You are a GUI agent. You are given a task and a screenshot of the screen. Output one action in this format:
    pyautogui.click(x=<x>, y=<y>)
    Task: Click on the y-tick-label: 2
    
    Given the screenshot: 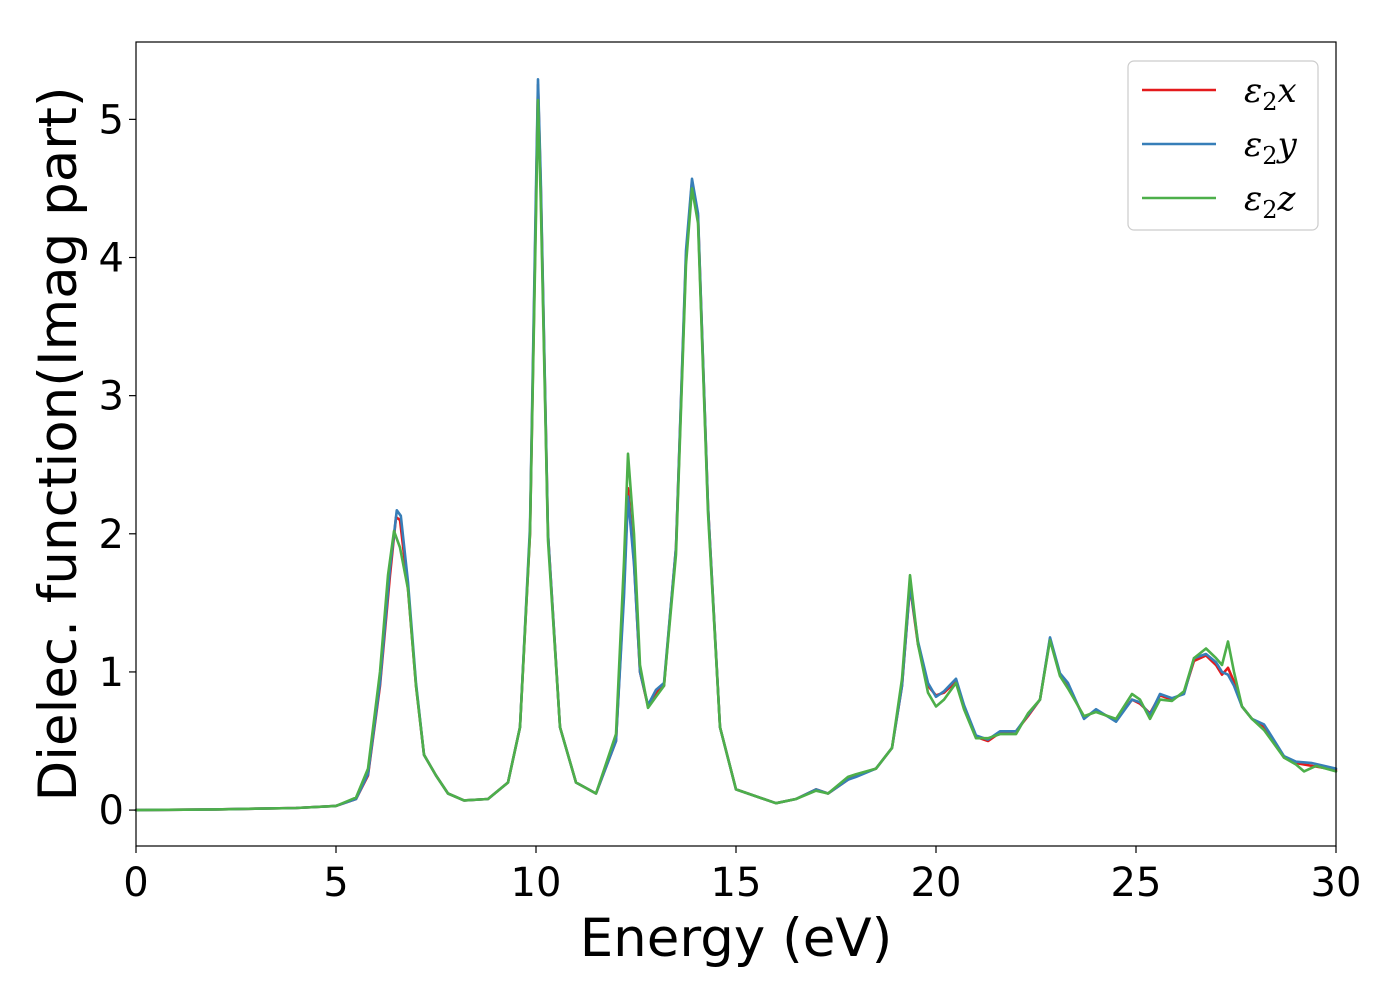 What is the action you would take?
    pyautogui.click(x=111, y=535)
    